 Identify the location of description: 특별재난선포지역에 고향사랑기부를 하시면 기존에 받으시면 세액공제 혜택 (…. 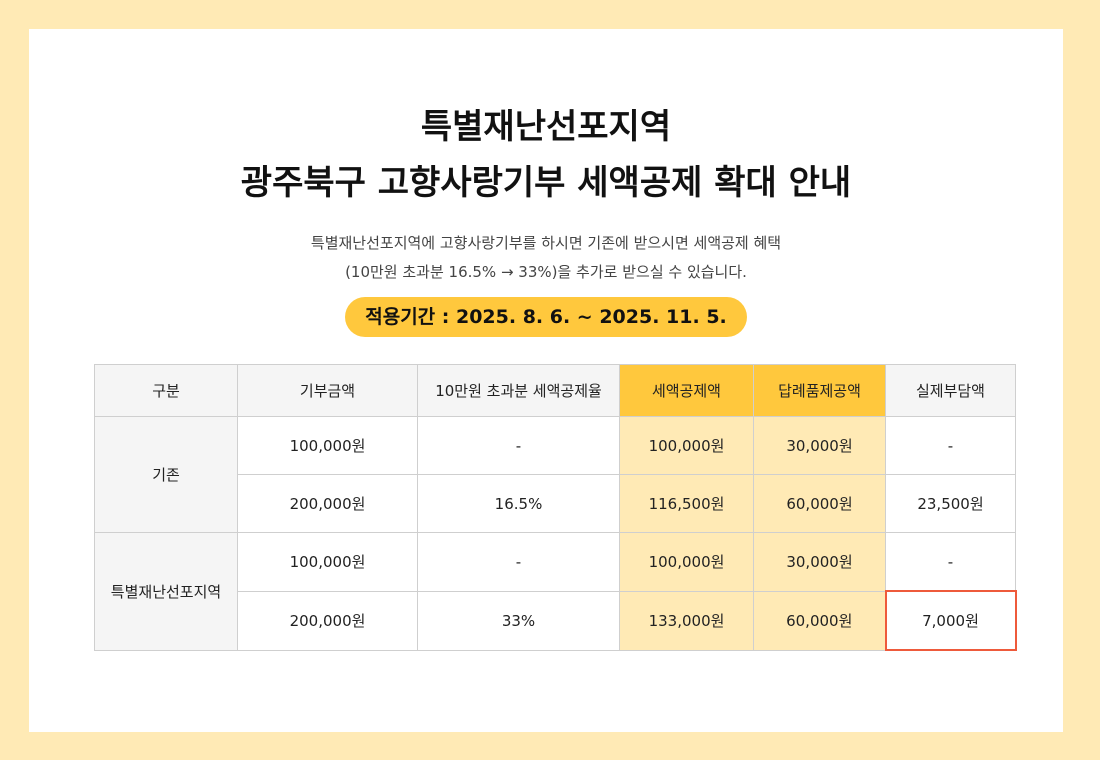
(546, 258).